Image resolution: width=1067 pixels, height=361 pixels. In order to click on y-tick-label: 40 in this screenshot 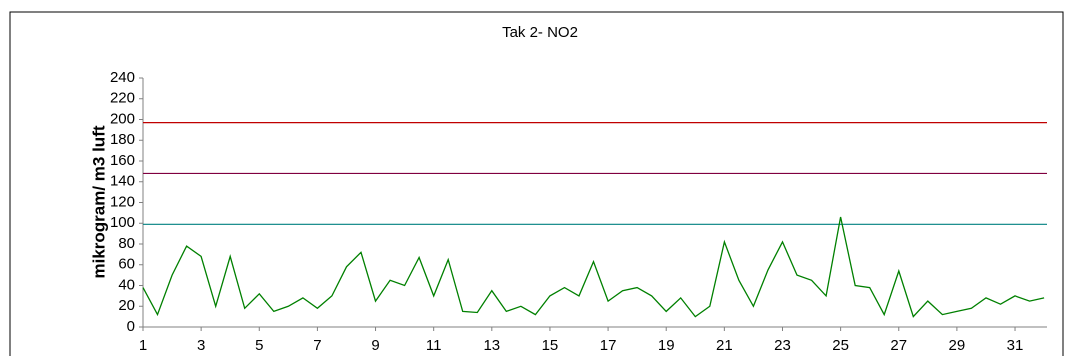, I will do `click(126, 284)`.